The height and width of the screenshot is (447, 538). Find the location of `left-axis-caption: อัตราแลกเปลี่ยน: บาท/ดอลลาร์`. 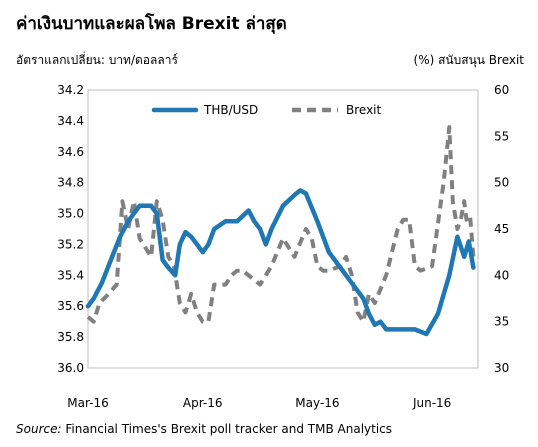

left-axis-caption: อัตราแลกเปลี่ยน: บาท/ดอลลาร์ is located at coordinates (97, 60).